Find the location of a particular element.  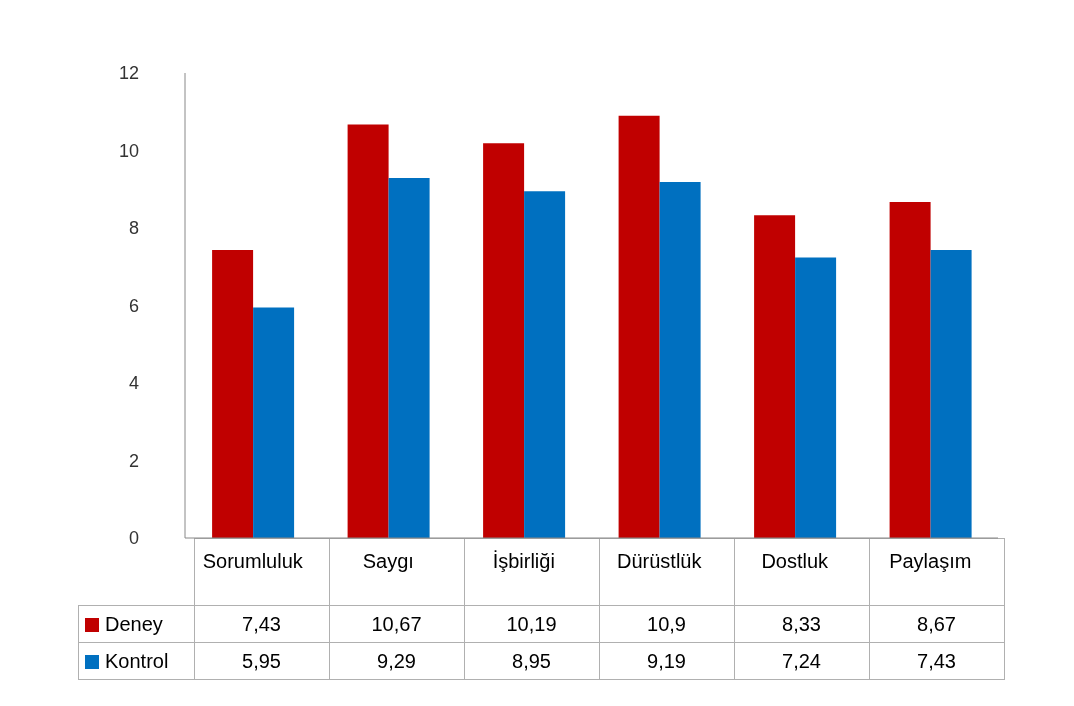

data-label: 10,67 is located at coordinates (396, 624).